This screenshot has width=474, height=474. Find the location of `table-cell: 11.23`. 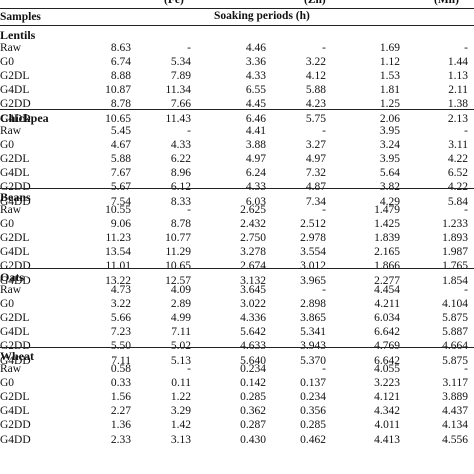

table-cell: 11.23 is located at coordinates (118, 238).